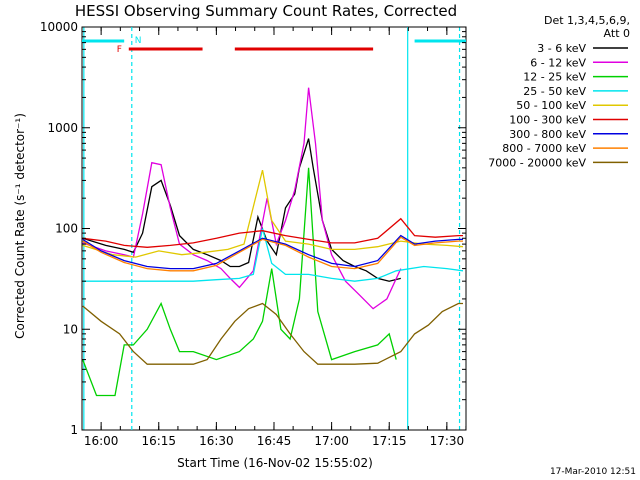 The image size is (640, 480). I want to click on legend-label-1: 6 - 12 keV, so click(558, 62).